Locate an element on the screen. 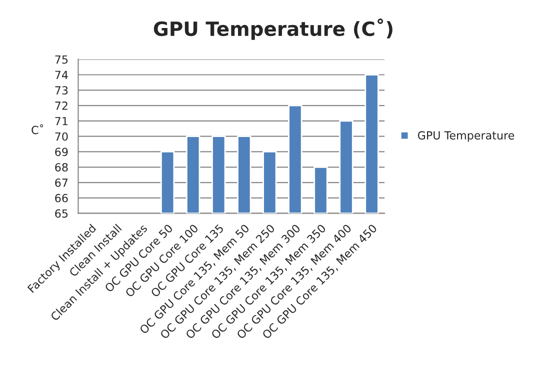  y-tick-label: 74 is located at coordinates (61, 74).